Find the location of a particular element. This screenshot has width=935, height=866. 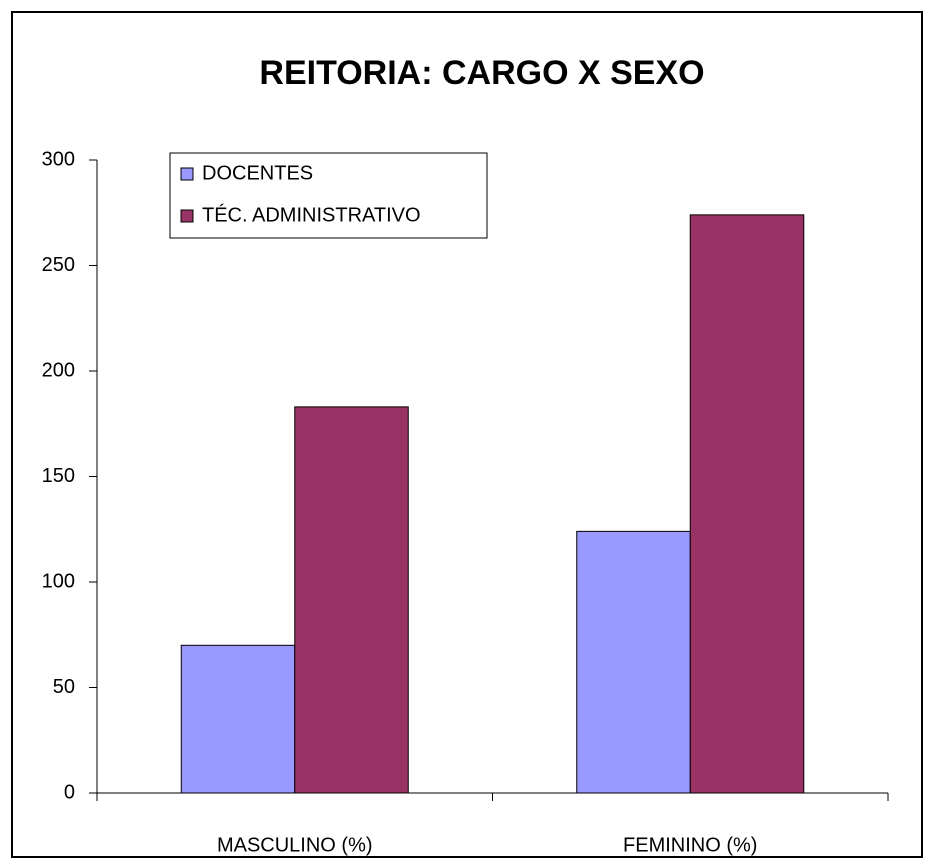

y-tick-label: 300 is located at coordinates (58, 159).